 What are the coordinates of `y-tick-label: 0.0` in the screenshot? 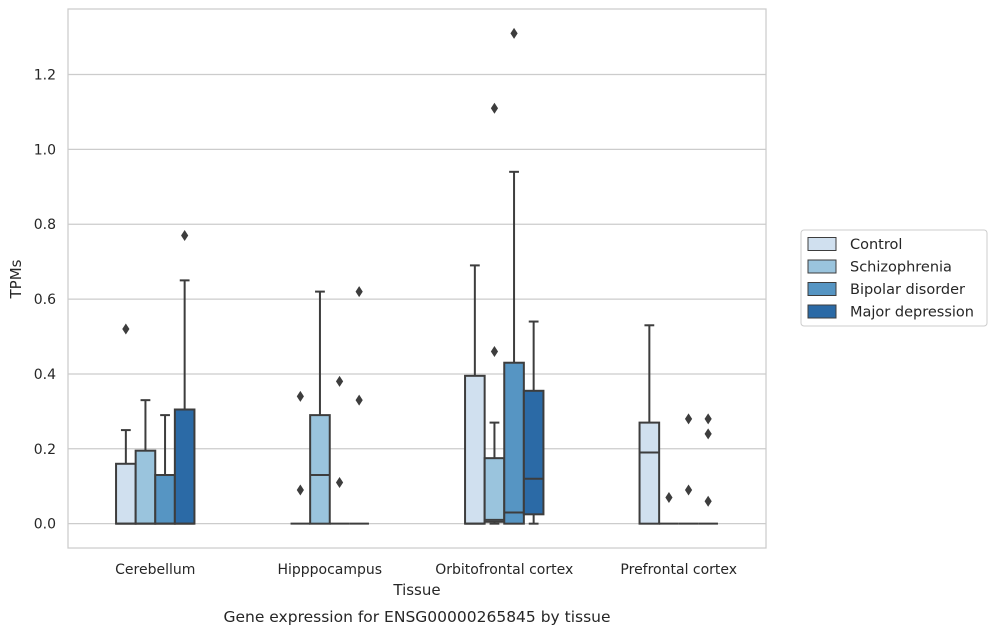 It's located at (45, 525).